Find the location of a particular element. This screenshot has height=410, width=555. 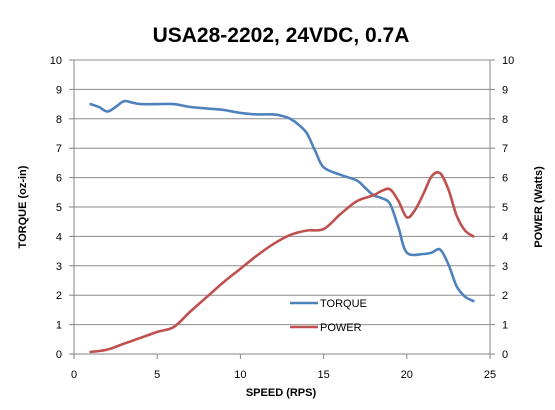

y-left-tick-label: 9 is located at coordinates (59, 90).